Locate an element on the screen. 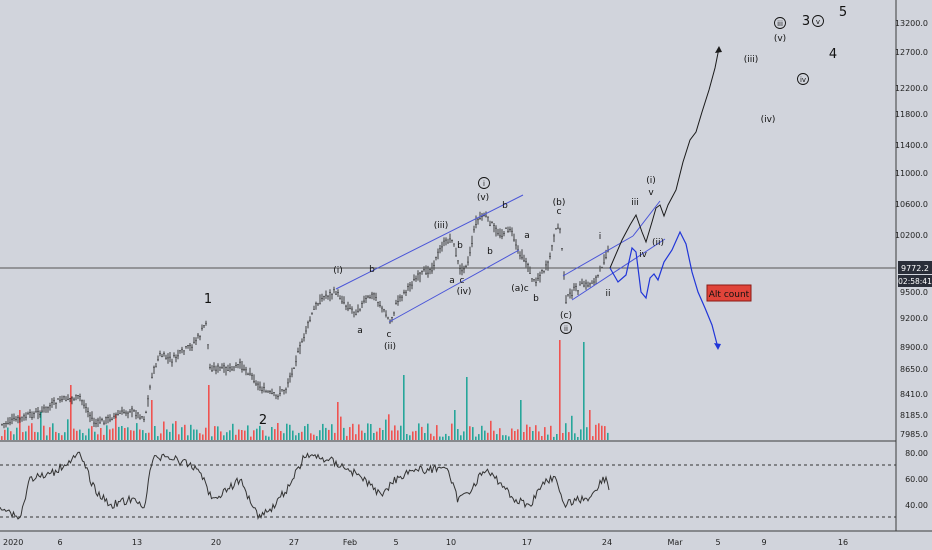 This screenshot has height=550, width=932. wave-label-circled: ii is located at coordinates (566, 329).